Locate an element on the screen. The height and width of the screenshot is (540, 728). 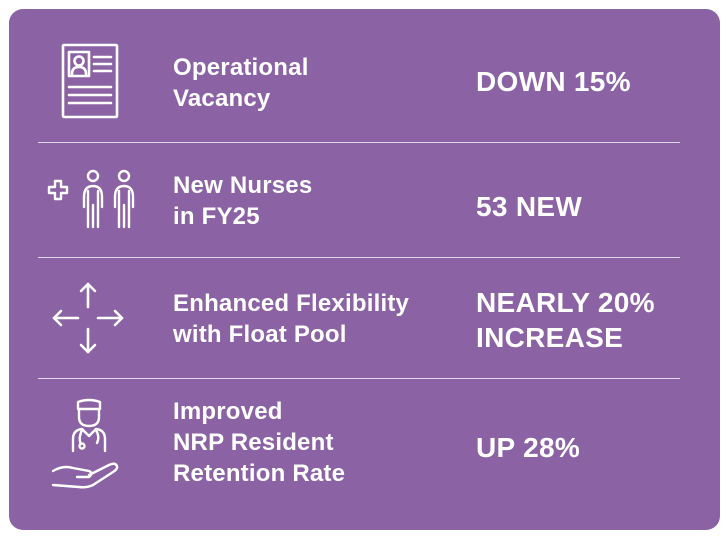
stat-label-line: Enhanced Flexibility is located at coordinates (291, 303).